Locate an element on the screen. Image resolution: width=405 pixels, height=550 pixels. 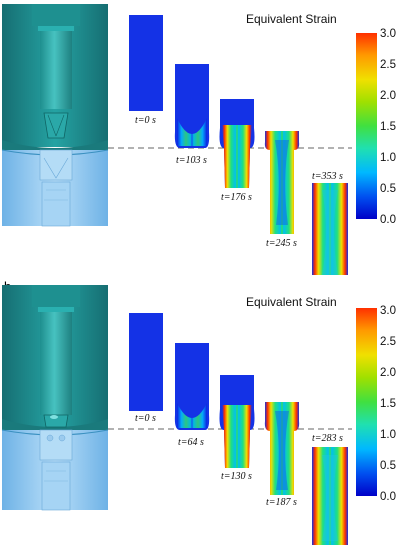
time-label: t=283 s is located at coordinates (327, 438).